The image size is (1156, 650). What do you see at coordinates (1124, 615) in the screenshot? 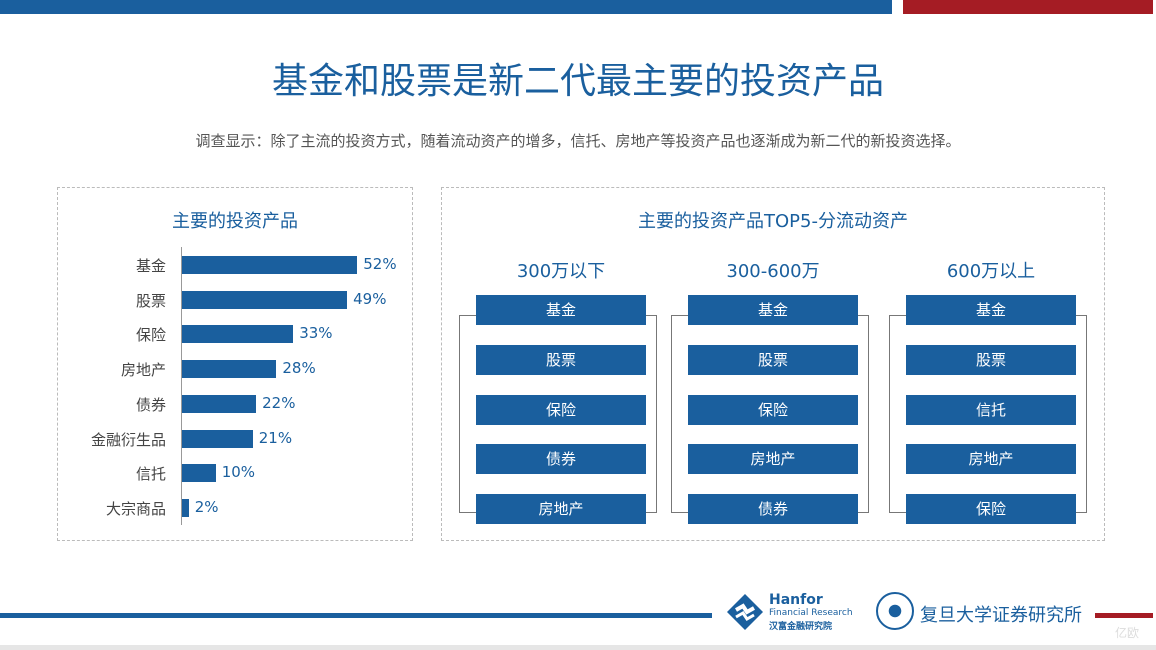
I see `bottom-red-line` at bounding box center [1124, 615].